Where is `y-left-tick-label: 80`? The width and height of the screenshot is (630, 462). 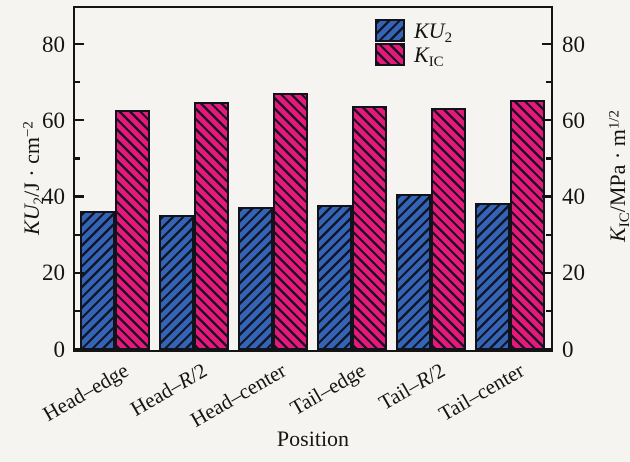
y-left-tick-label: 80 is located at coordinates (53, 44).